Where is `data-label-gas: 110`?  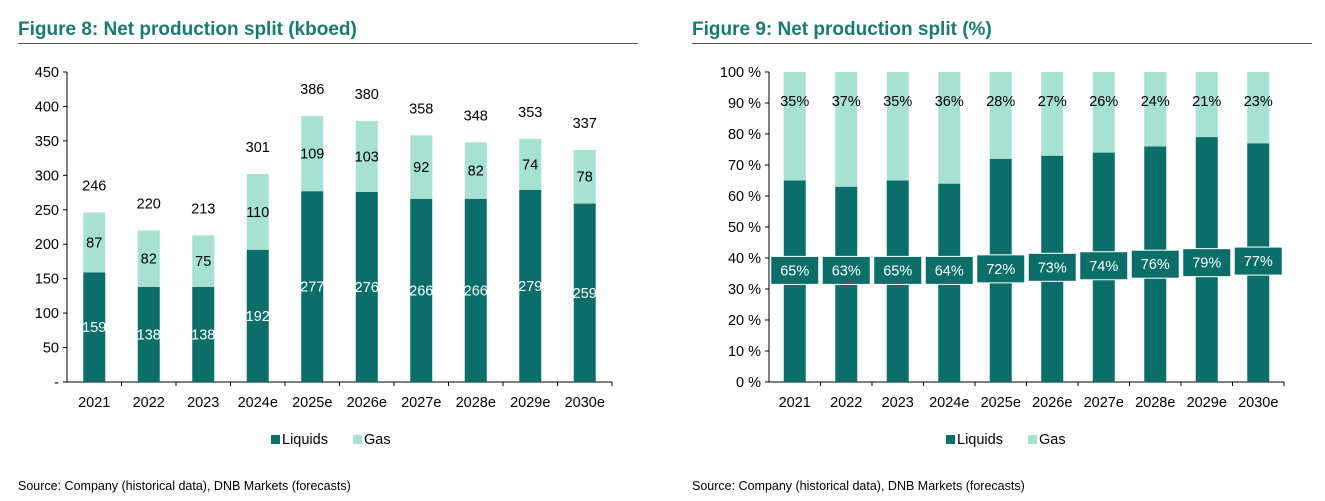 data-label-gas: 110 is located at coordinates (257, 213).